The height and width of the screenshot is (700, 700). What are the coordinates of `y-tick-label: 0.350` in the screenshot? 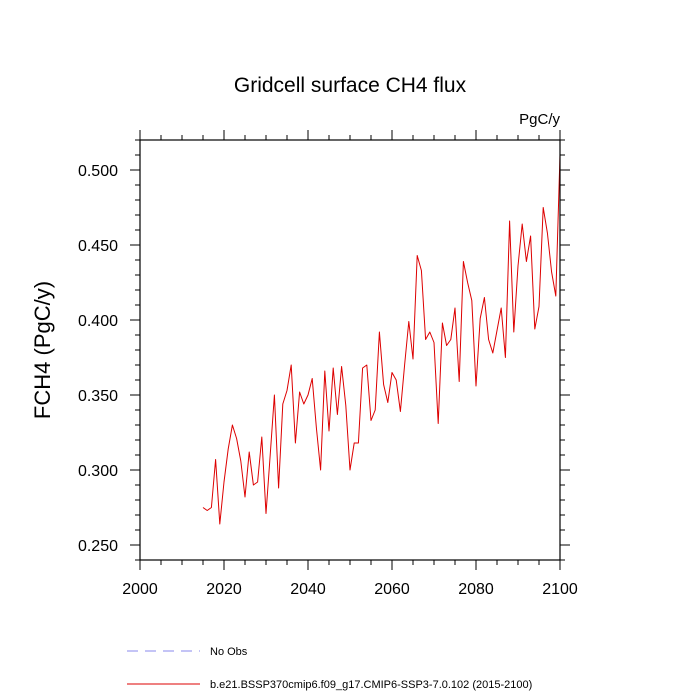 It's located at (98, 396).